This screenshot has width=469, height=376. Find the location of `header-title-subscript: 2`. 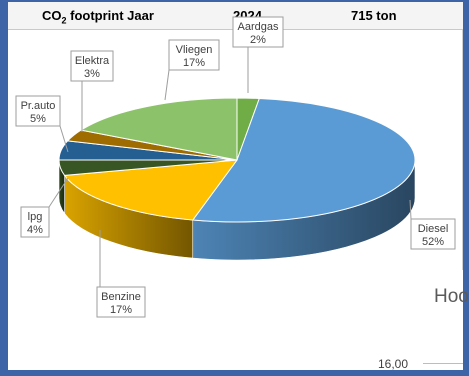

header-title-subscript: 2 is located at coordinates (64, 20).